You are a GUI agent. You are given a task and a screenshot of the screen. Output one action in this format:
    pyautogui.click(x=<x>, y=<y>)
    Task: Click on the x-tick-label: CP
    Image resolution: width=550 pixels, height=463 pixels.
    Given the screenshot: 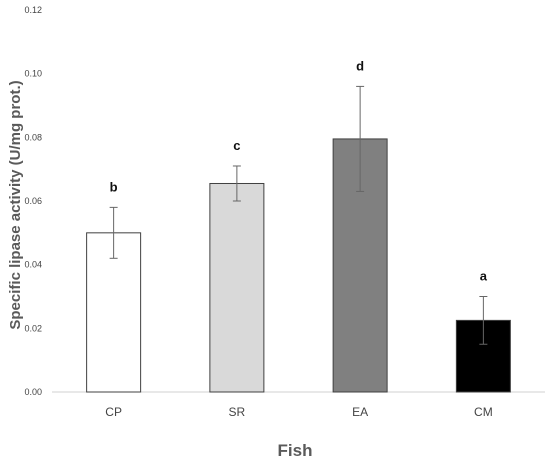 What is the action you would take?
    pyautogui.click(x=113, y=412)
    